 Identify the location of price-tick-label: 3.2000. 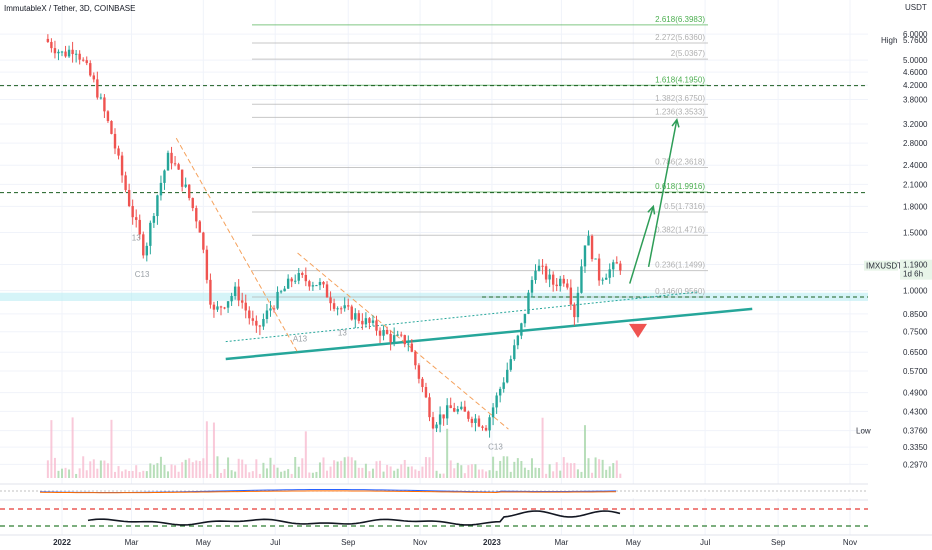
(915, 124).